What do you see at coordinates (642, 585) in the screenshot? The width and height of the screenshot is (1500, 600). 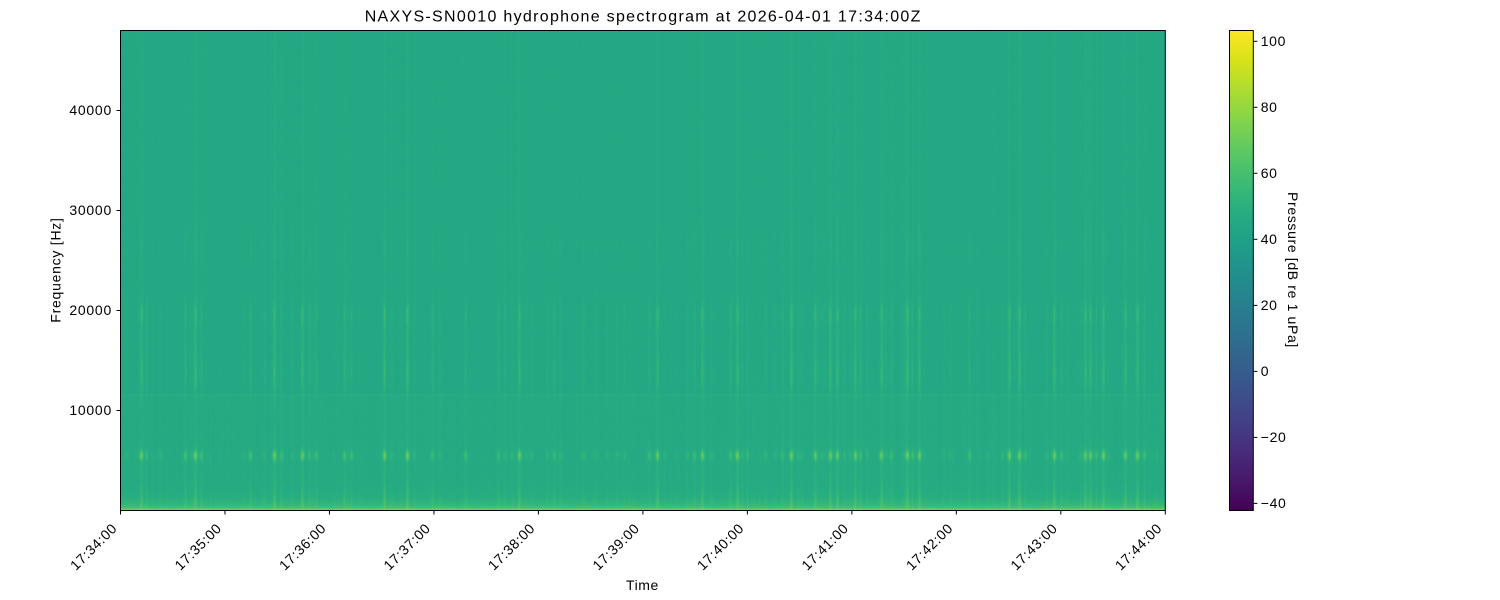 I see `svg-text: Time` at bounding box center [642, 585].